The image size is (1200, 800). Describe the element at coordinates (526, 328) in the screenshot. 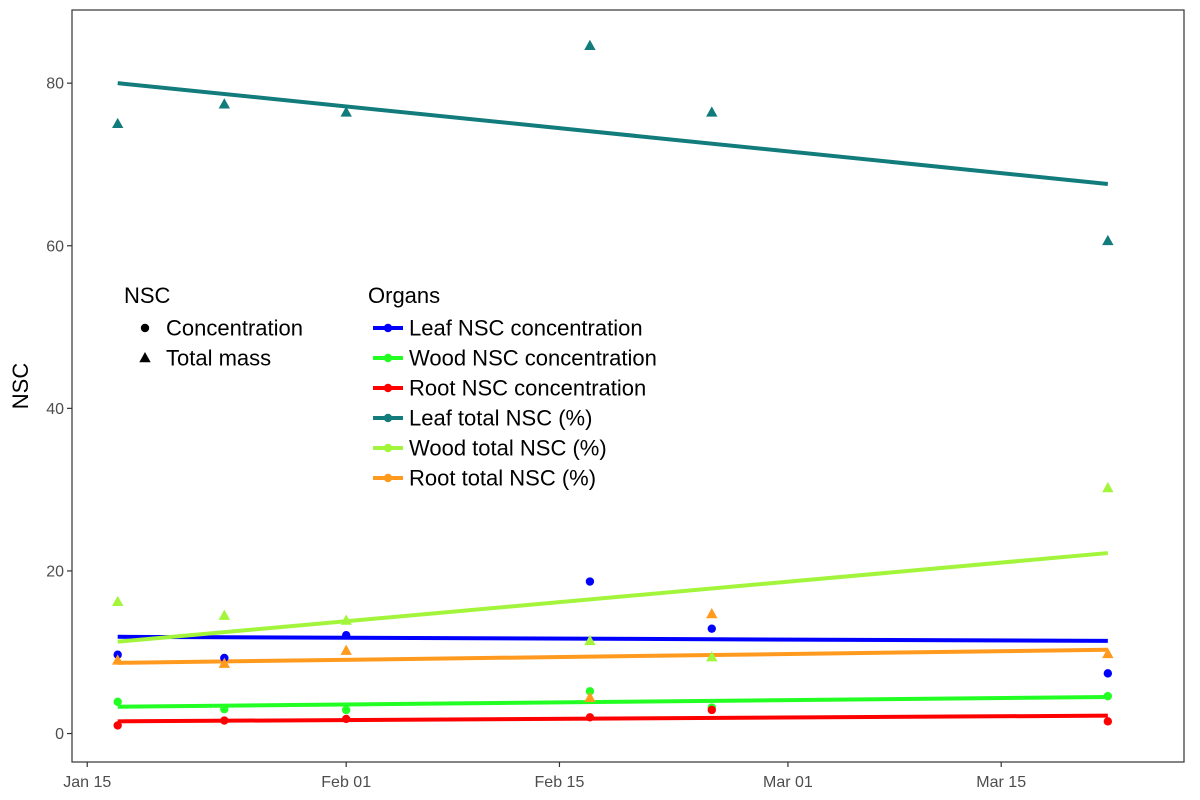

I see `legend-label-leaf-nsc-concentration: Leaf NSC concentration` at that location.